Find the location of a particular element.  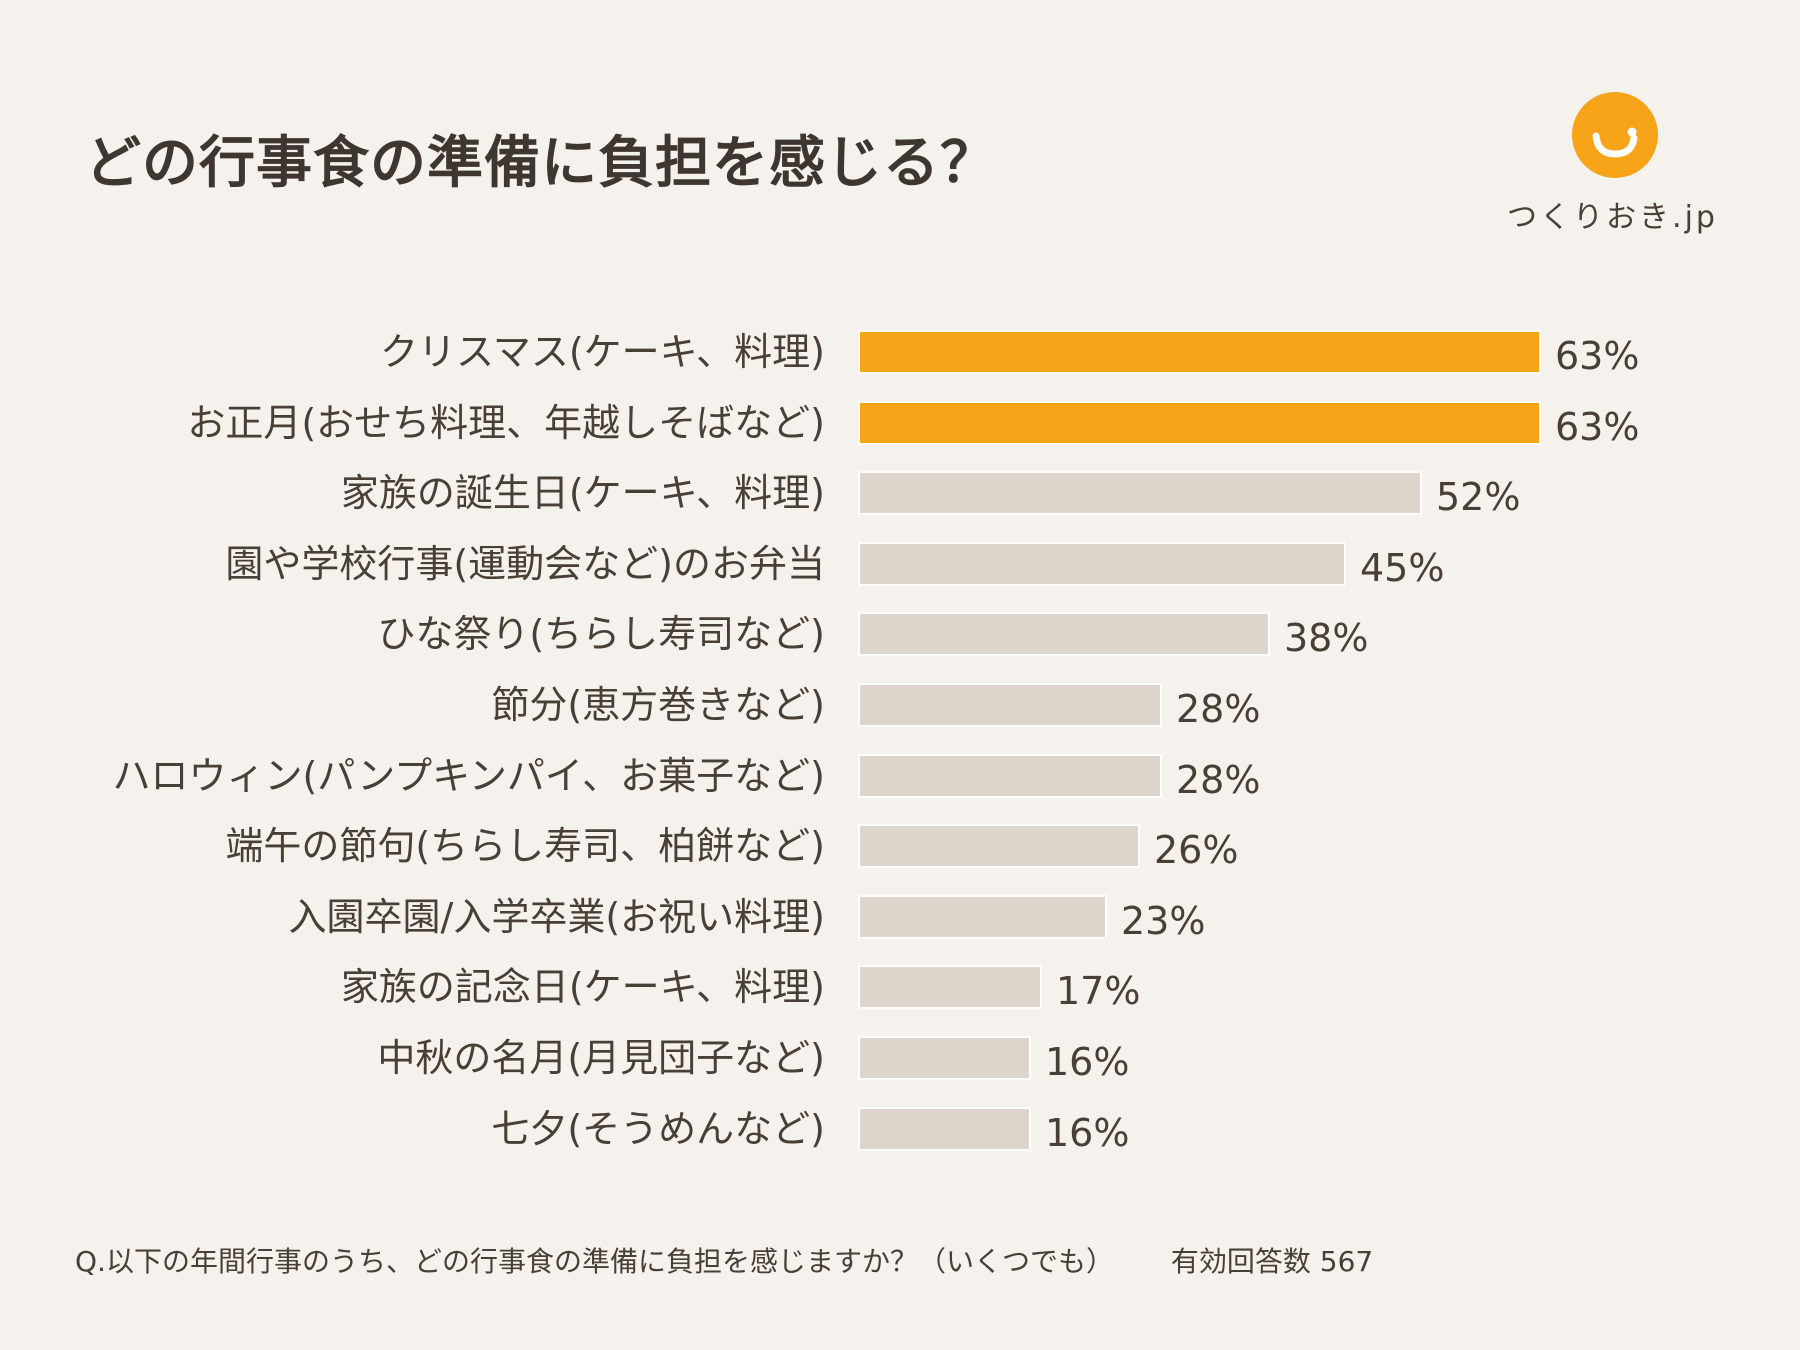

bar-value-label: 26% is located at coordinates (1196, 850).